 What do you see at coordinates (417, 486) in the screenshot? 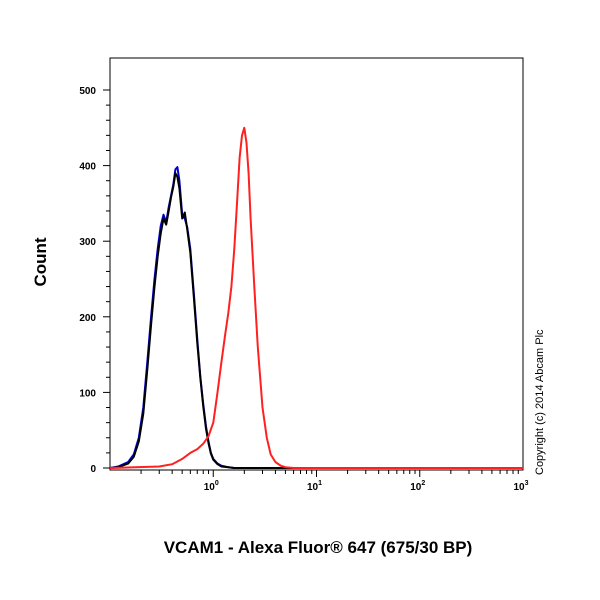
I see `x-tick-label: 10²` at bounding box center [417, 486].